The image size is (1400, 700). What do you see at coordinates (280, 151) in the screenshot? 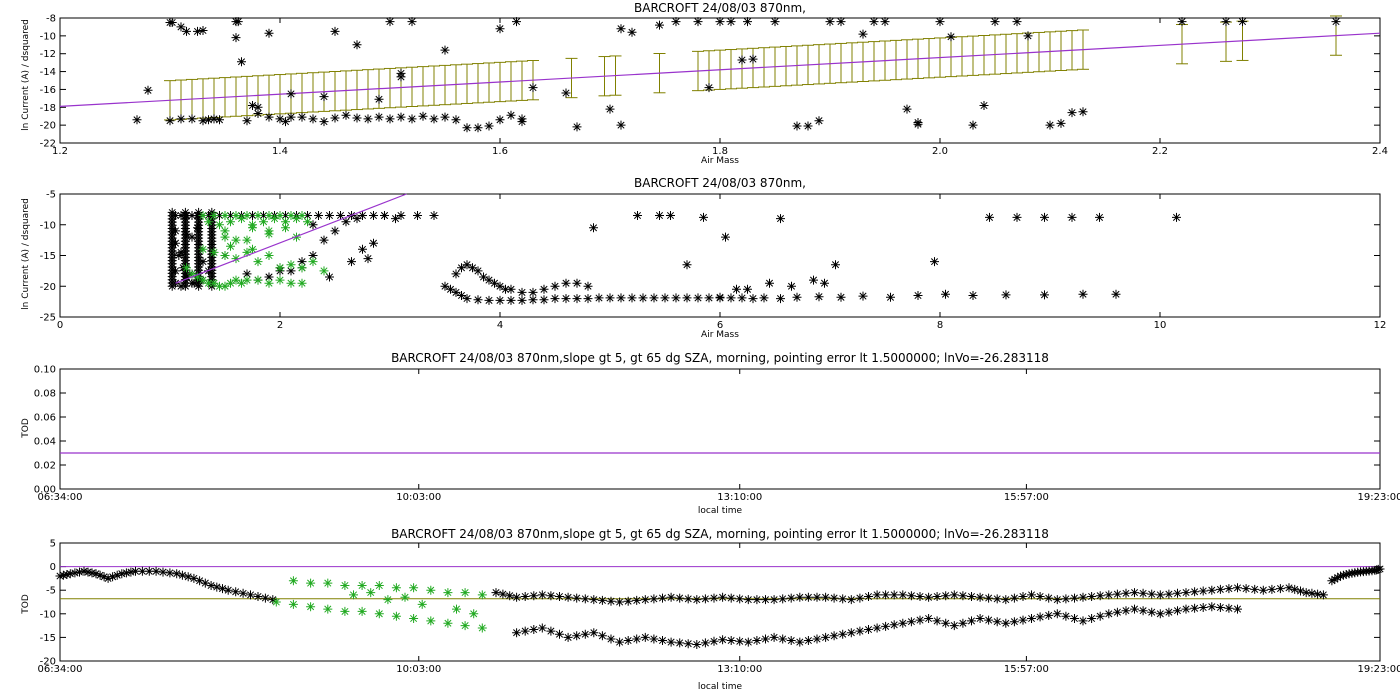
I see `panel1-xtick-label: 1.4` at bounding box center [280, 151].